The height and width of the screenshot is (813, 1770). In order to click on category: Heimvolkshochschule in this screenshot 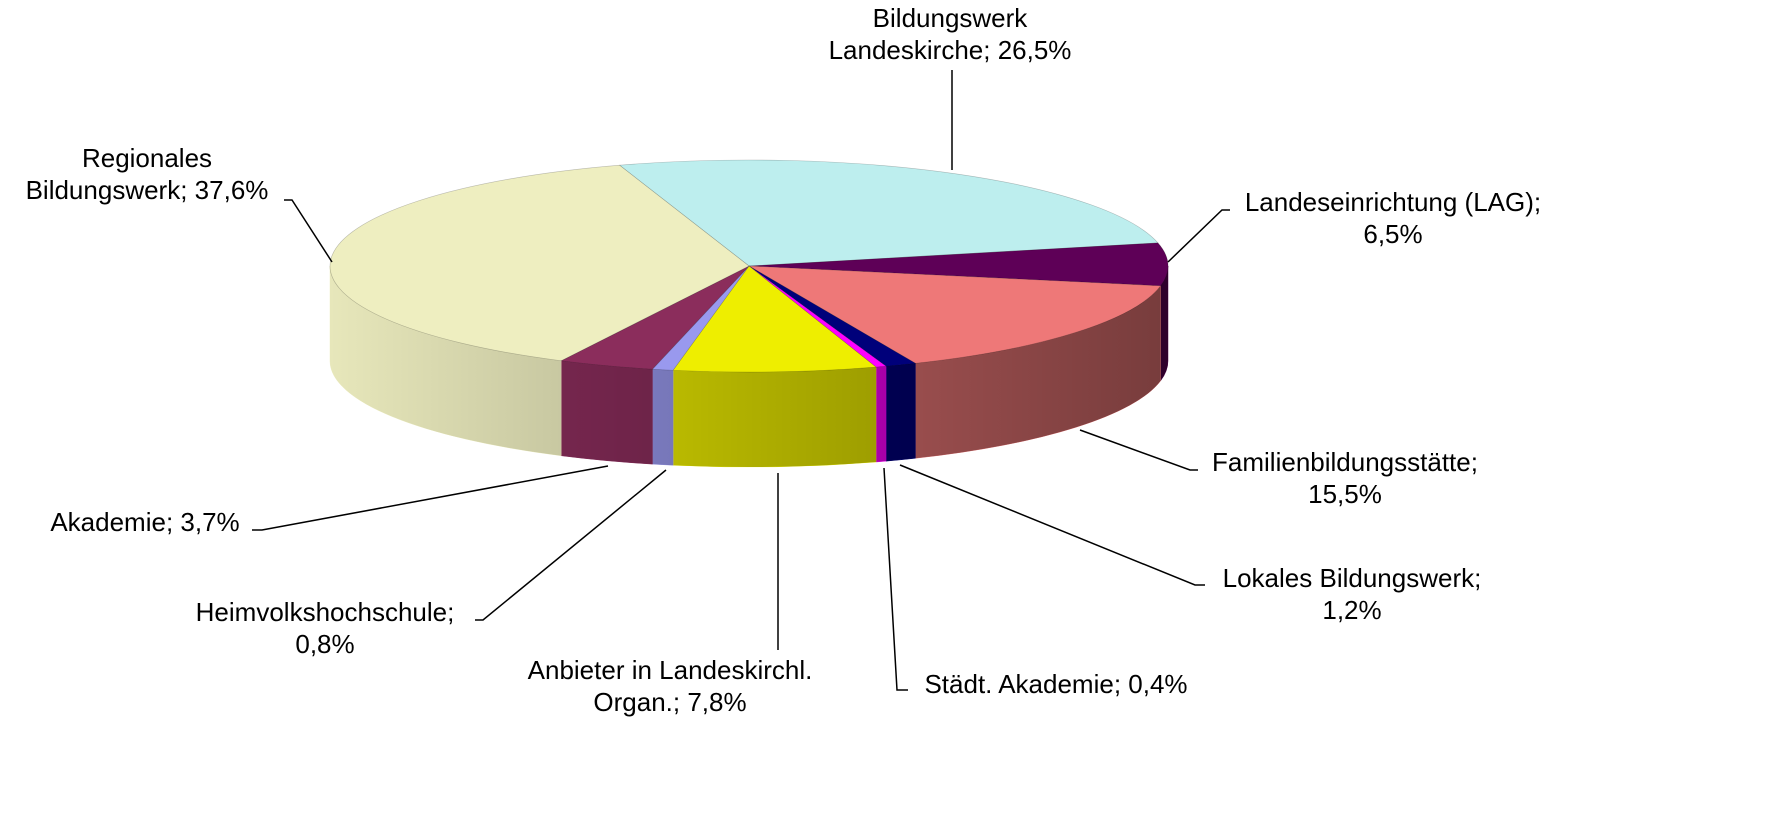, I will do `click(321, 612)`.